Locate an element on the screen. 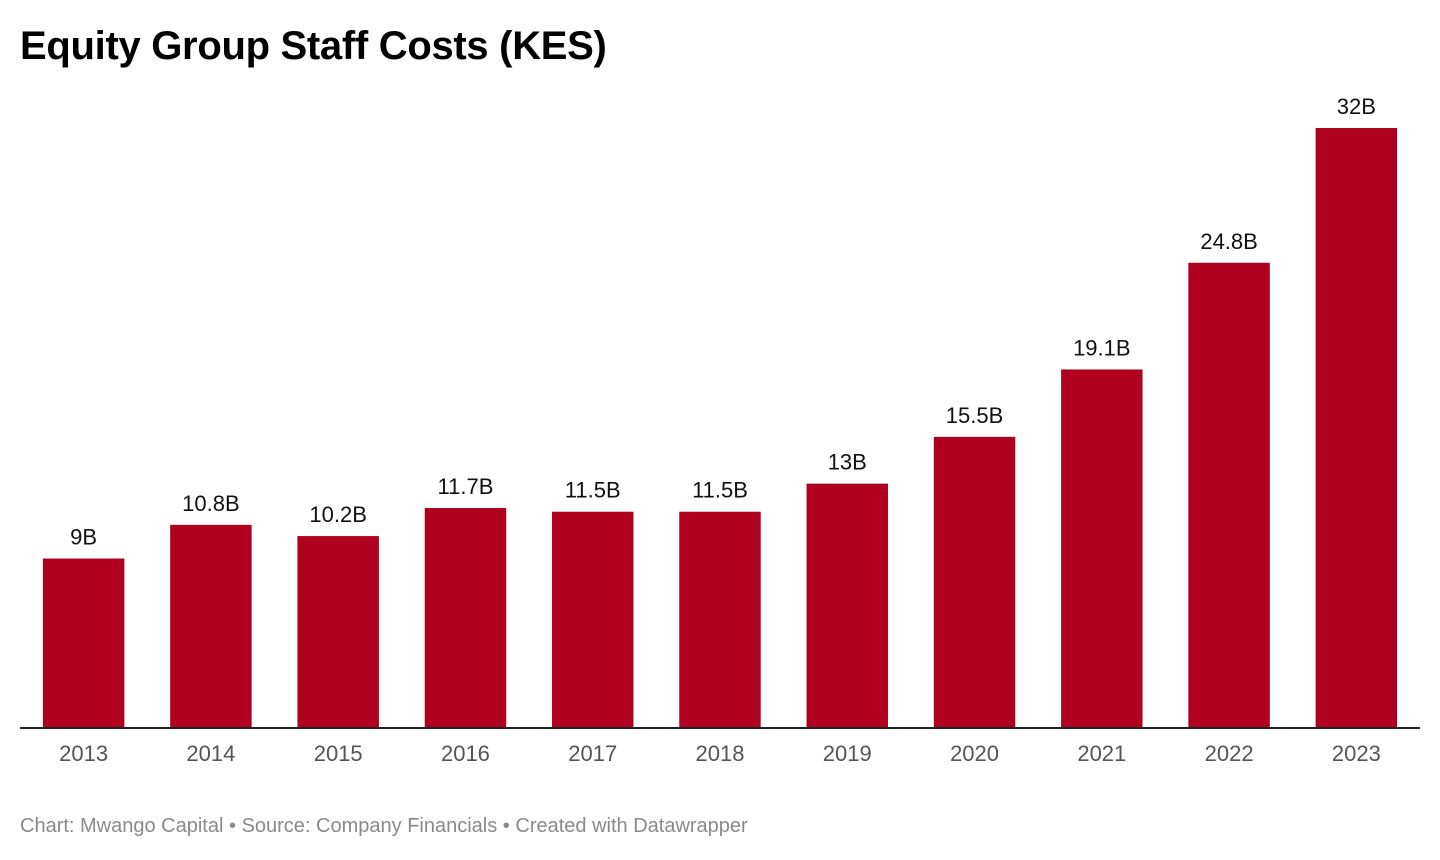 The height and width of the screenshot is (860, 1440). bar-2018 is located at coordinates (720, 619).